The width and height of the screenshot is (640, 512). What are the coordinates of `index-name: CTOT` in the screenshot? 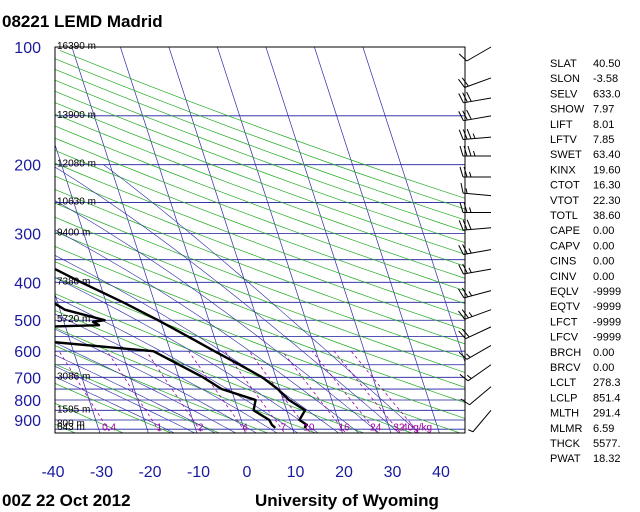 It's located at (565, 186).